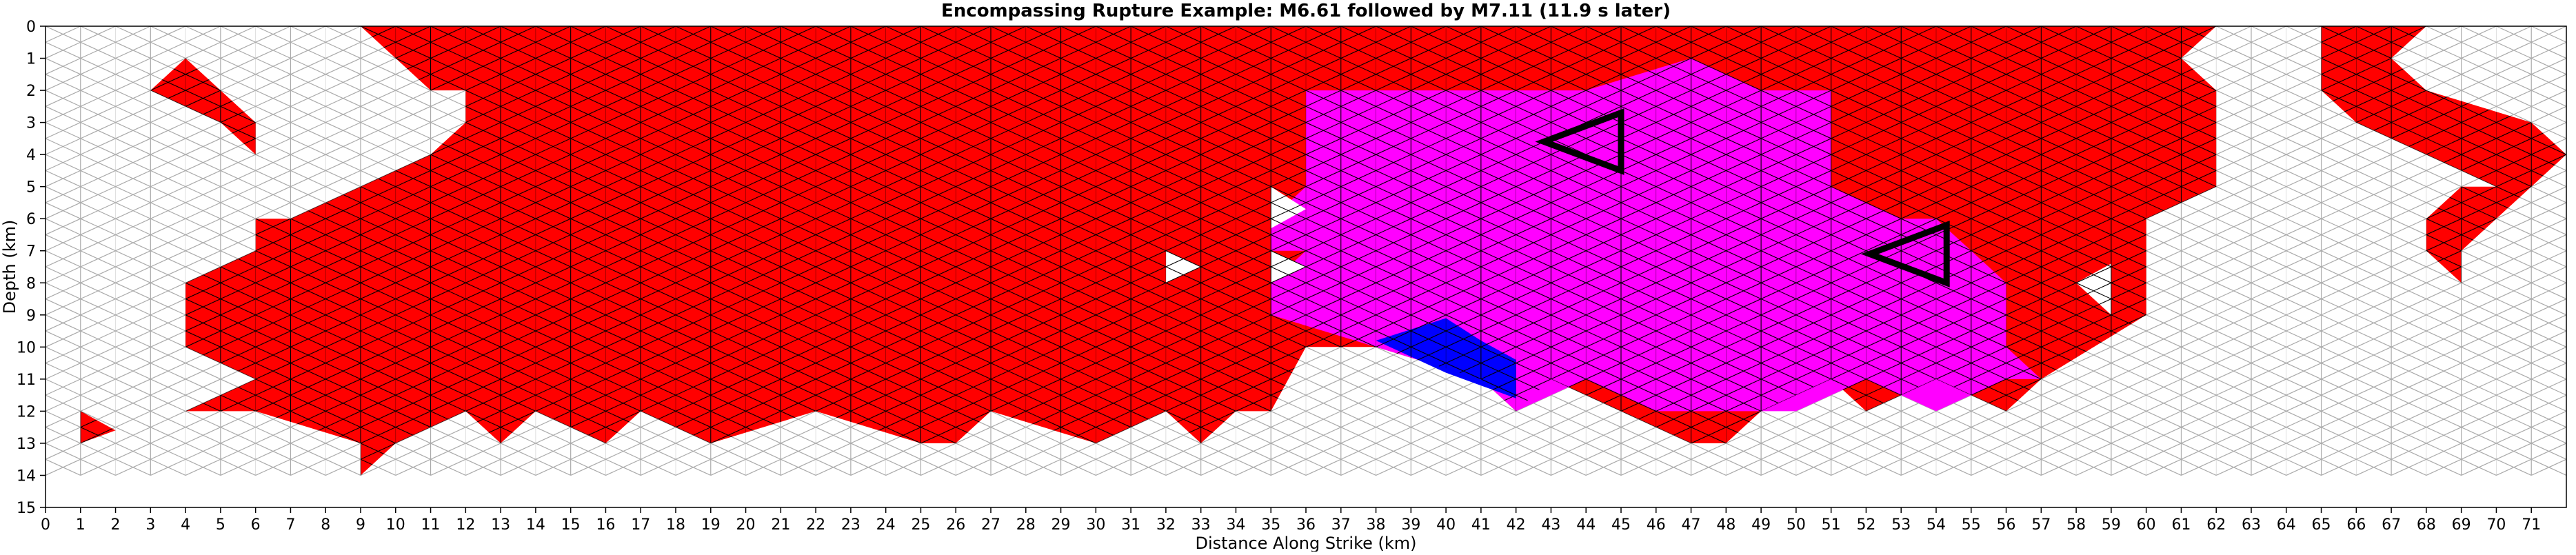 This screenshot has height=555, width=2576. What do you see at coordinates (2461, 525) in the screenshot?
I see `x-tick-label: 69` at bounding box center [2461, 525].